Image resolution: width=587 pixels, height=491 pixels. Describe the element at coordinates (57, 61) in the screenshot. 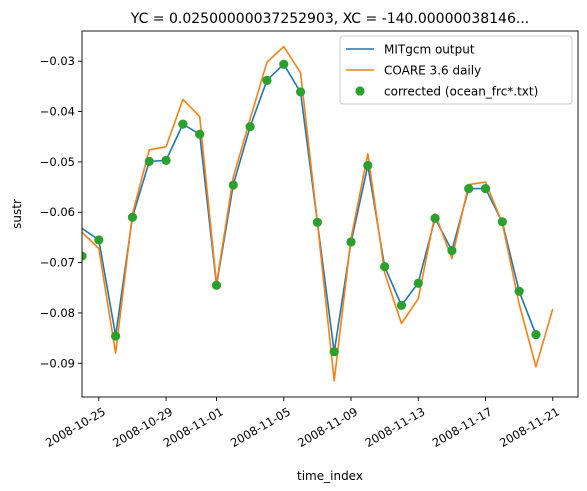

I see `y-tick-label: −0.03` at that location.